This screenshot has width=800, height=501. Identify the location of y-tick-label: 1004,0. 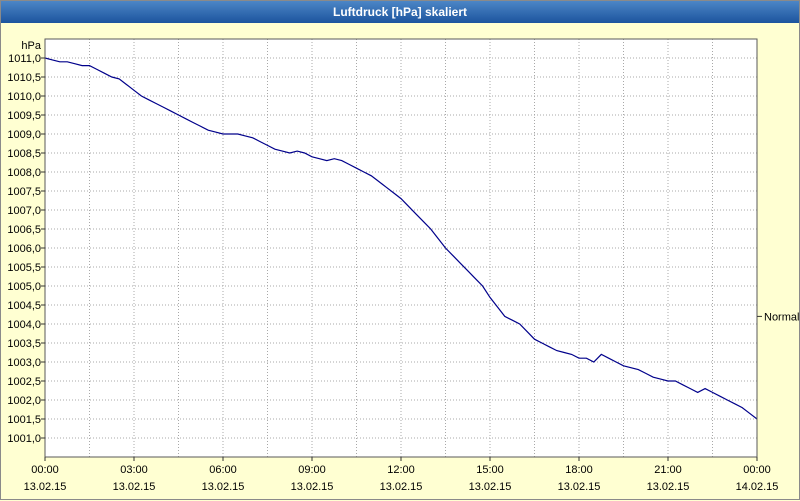
(24, 325).